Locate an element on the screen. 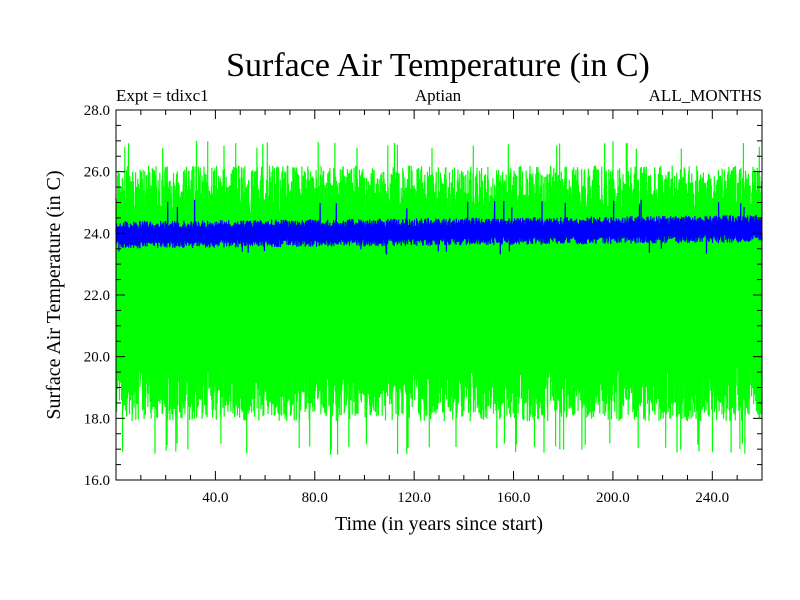  series-line-annual-mean is located at coordinates (439, 227).